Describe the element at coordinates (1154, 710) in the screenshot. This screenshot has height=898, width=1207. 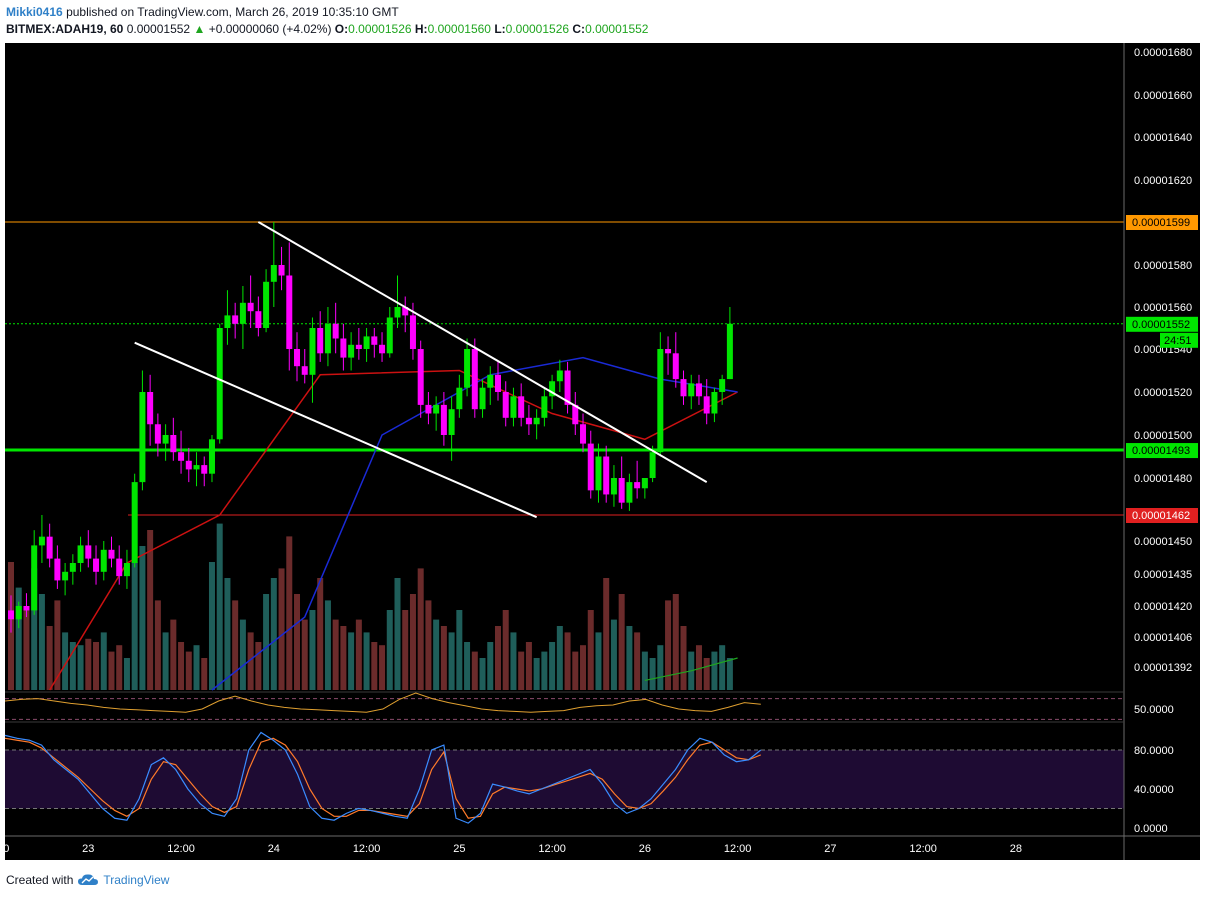
I see `rsi-tick-label: 50.0000` at that location.